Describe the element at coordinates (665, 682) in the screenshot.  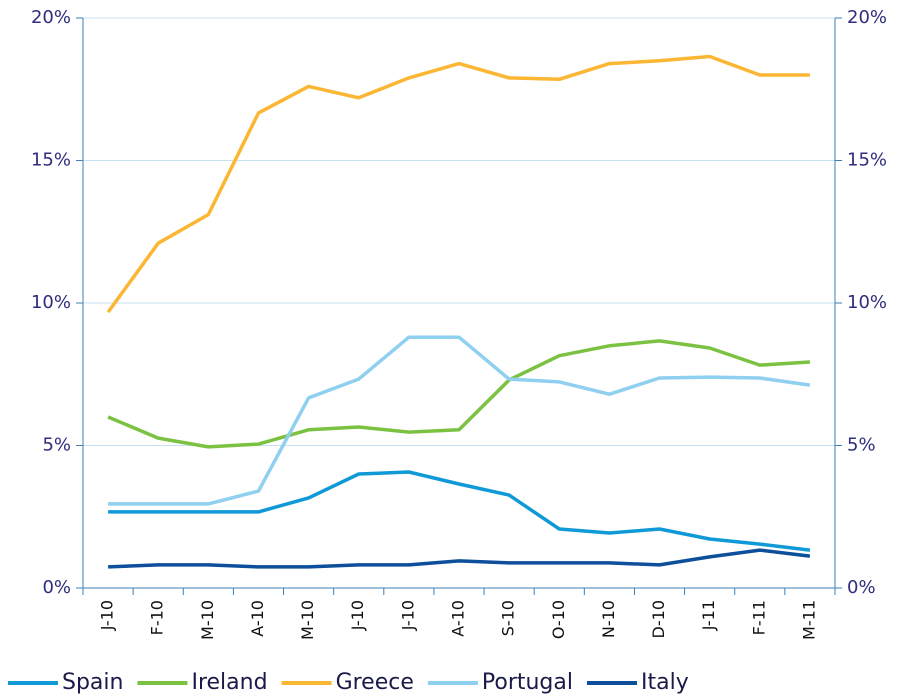
I see `legend-label: Italy` at that location.